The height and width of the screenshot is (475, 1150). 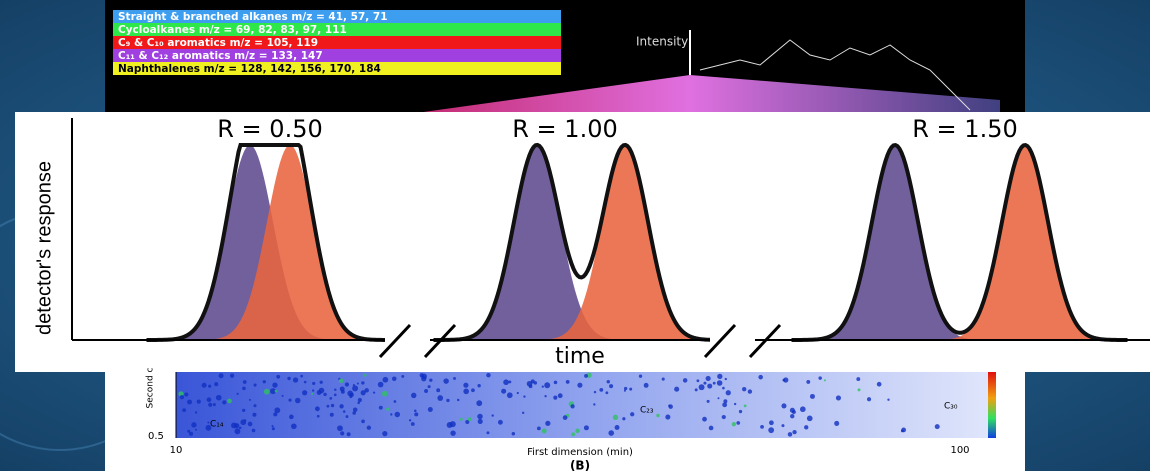 What do you see at coordinates (537, 242) in the screenshot?
I see `peak` at bounding box center [537, 242].